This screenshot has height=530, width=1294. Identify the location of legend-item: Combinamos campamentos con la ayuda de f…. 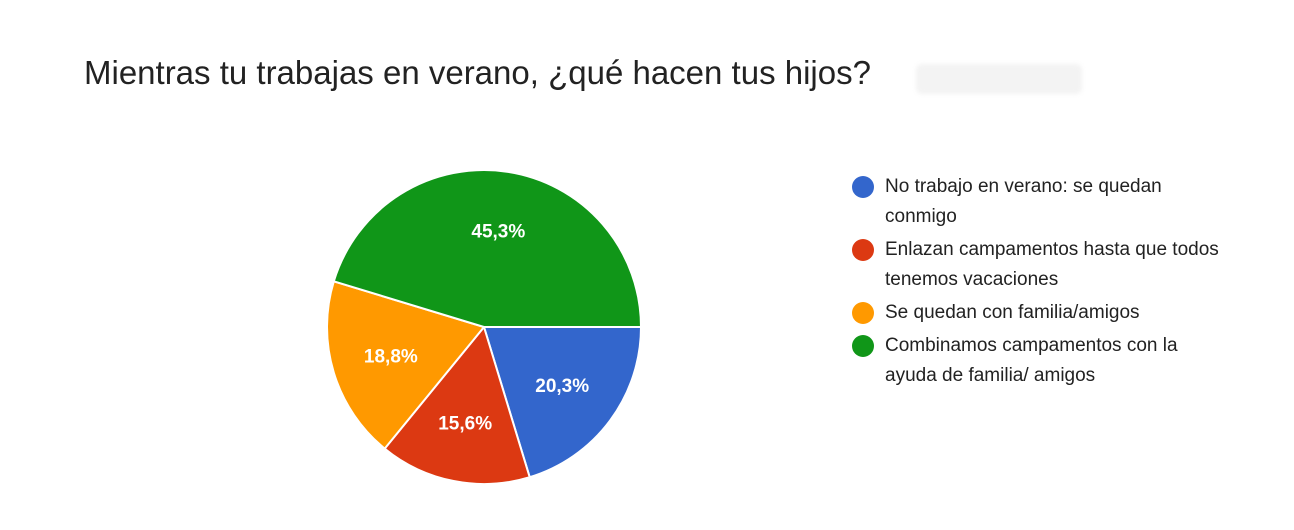
(1042, 361).